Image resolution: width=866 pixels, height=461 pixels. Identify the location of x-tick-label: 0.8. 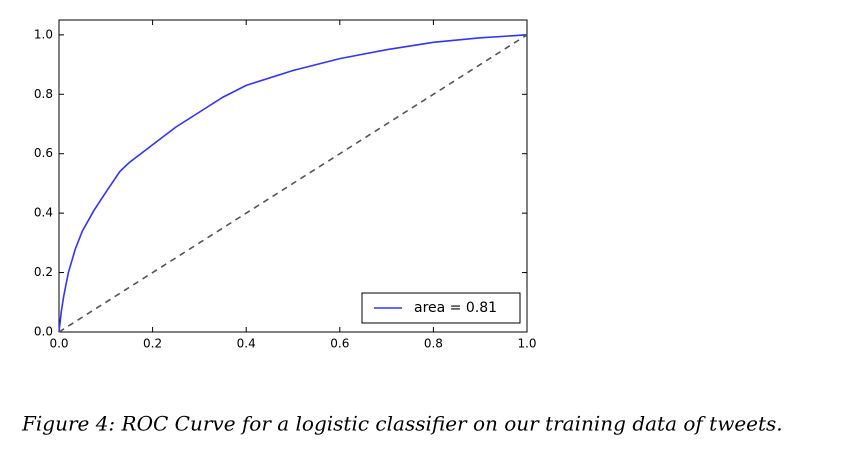
(433, 344).